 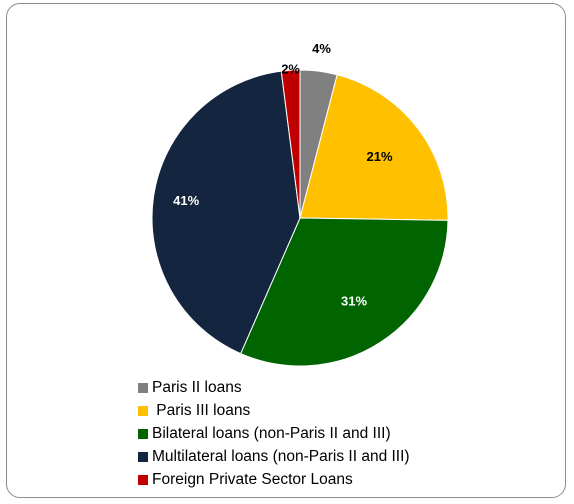 What do you see at coordinates (274, 387) in the screenshot?
I see `legend-item-paris-ii: Paris II loans` at bounding box center [274, 387].